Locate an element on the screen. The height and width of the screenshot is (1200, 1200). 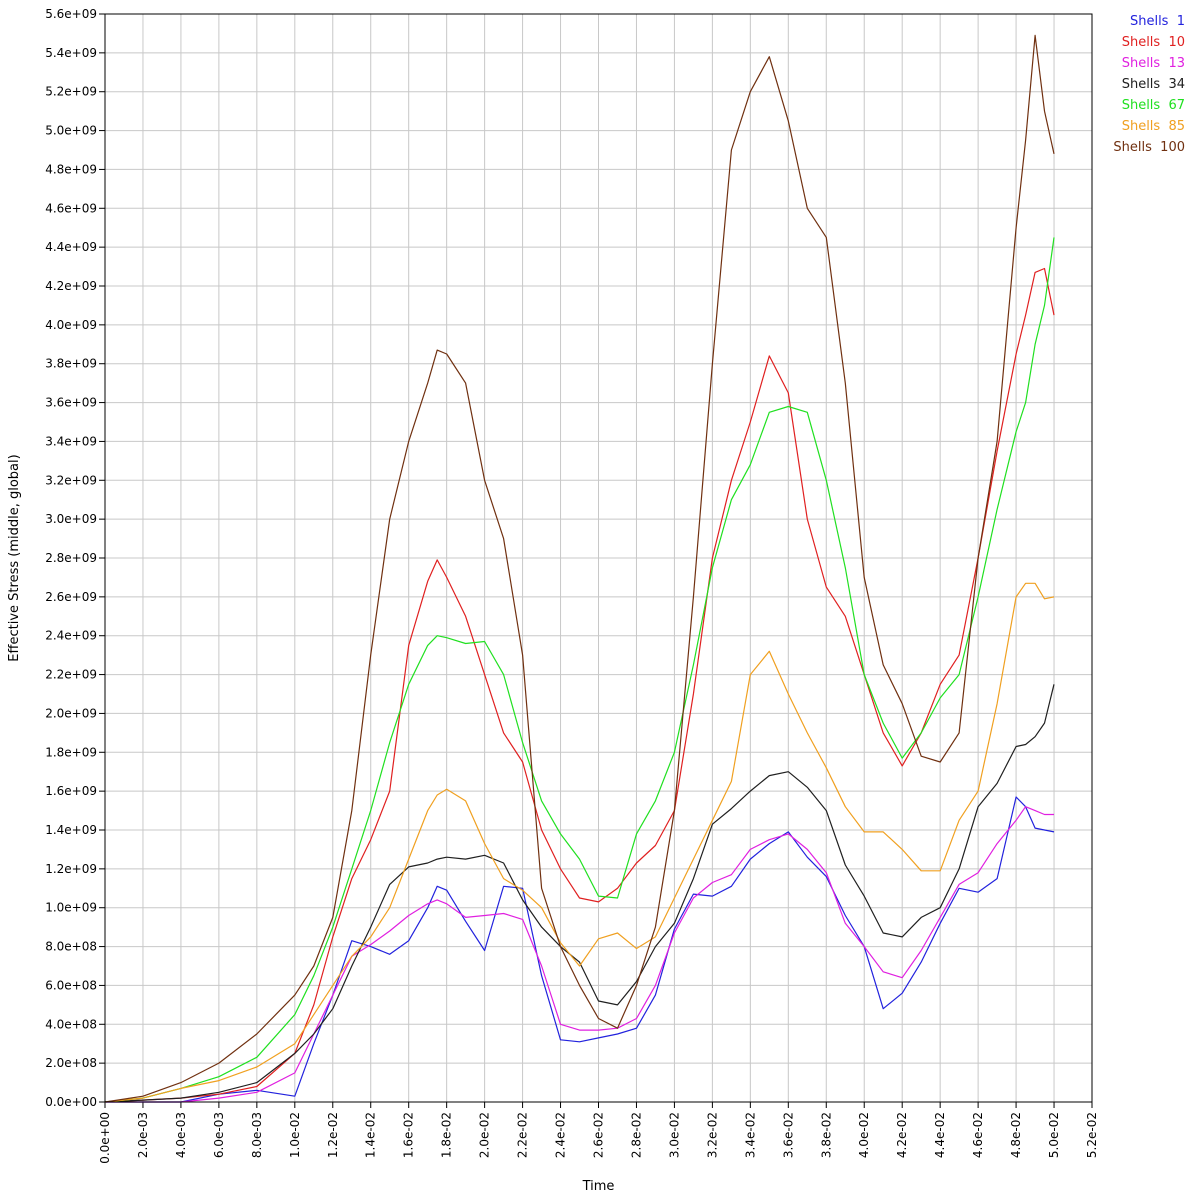
y-tick-label: 5.4e+09 is located at coordinates (71, 53).